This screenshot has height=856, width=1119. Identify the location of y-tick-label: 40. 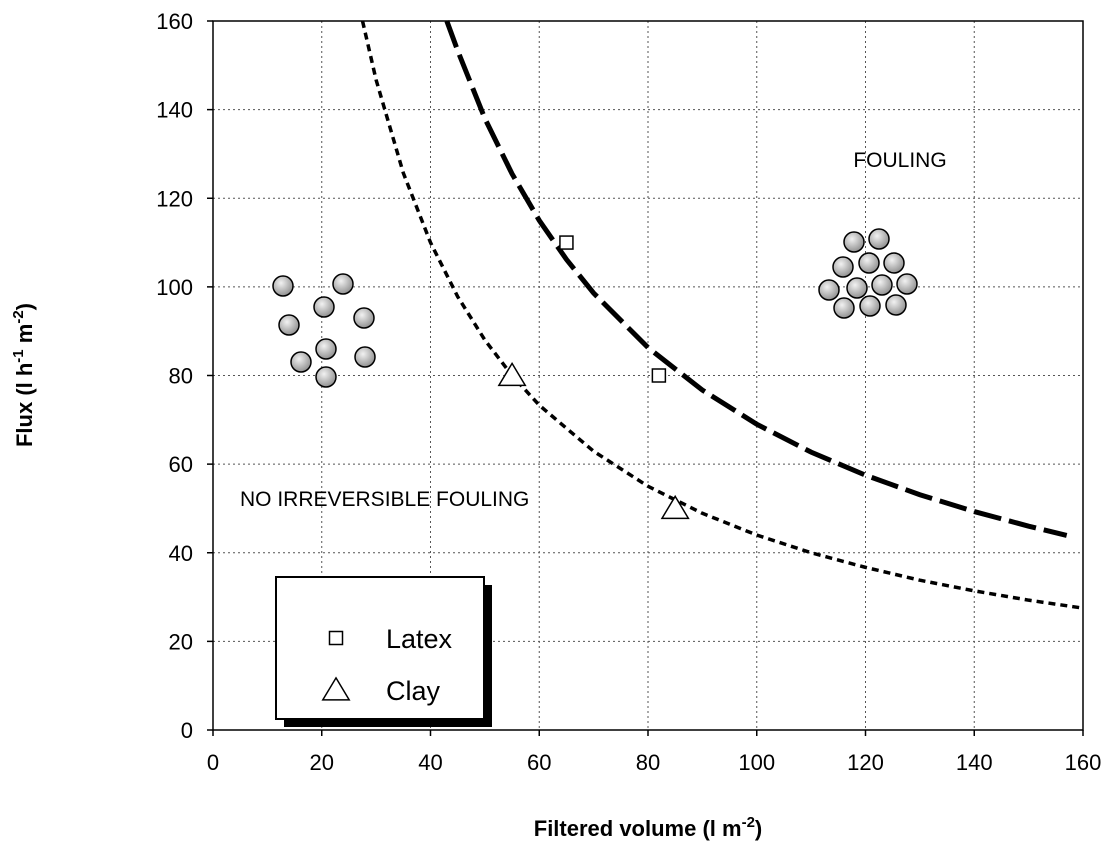
(181, 553).